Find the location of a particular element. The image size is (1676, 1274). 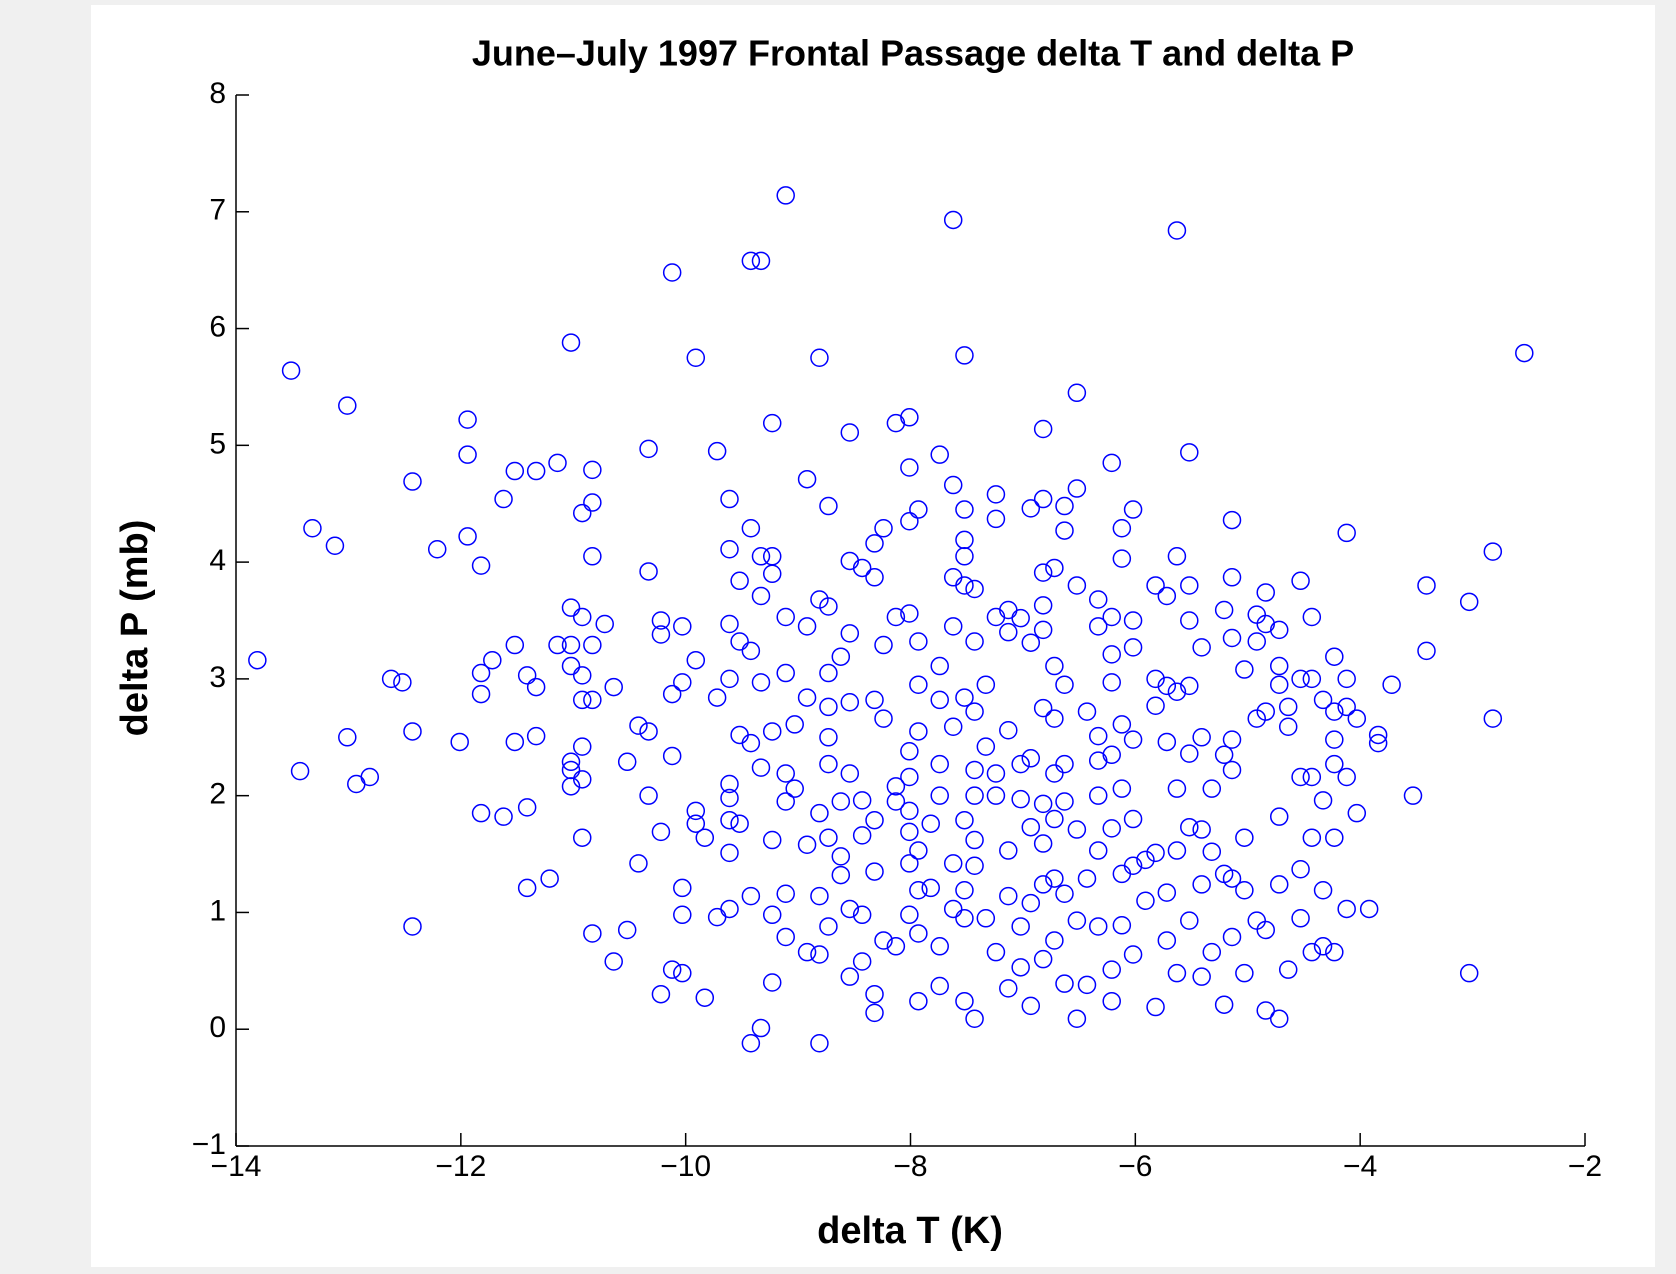

y-tick-label: 1 is located at coordinates (217, 910).